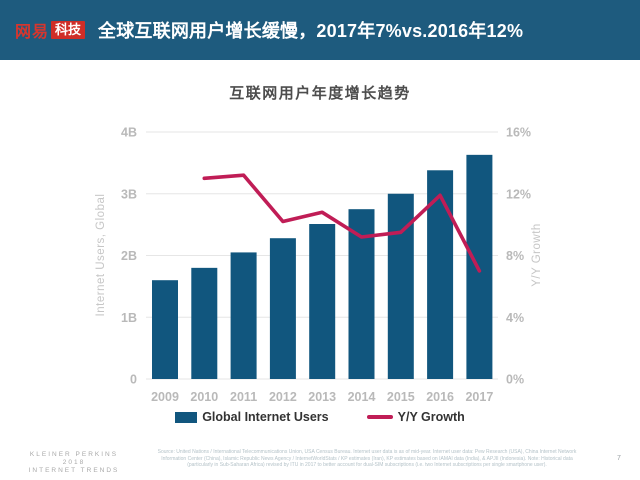 The width and height of the screenshot is (640, 480). I want to click on brand-line-1: KLEINER PERKINS, so click(74, 454).